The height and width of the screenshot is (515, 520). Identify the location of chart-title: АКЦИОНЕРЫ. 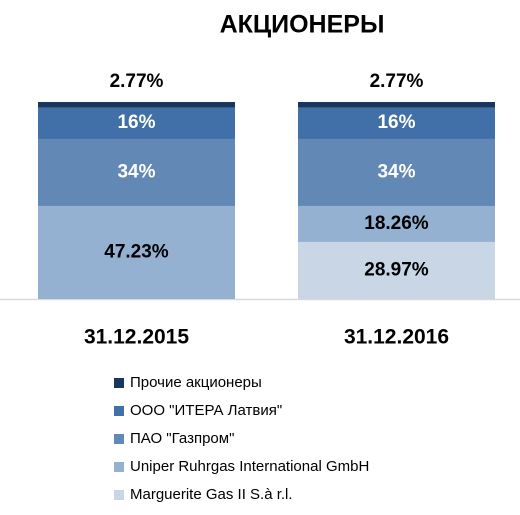
(302, 25).